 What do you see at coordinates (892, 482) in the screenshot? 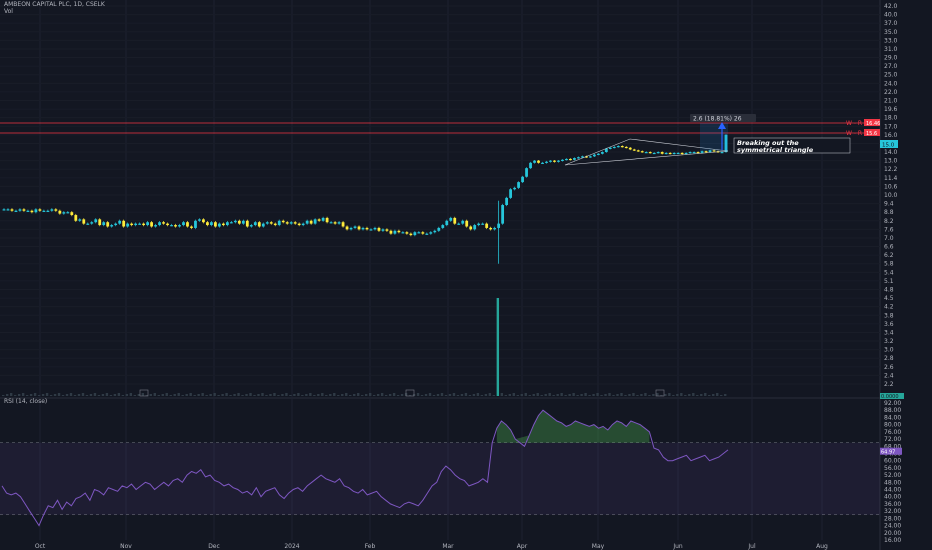
I see `rsi-axis-label: 48.00` at bounding box center [892, 482].